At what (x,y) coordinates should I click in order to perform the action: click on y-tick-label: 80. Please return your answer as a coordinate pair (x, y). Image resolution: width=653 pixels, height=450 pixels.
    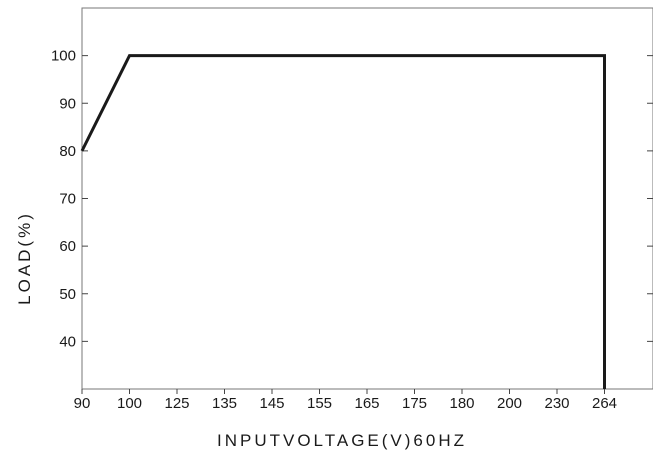
    Looking at the image, I should click on (67, 151).